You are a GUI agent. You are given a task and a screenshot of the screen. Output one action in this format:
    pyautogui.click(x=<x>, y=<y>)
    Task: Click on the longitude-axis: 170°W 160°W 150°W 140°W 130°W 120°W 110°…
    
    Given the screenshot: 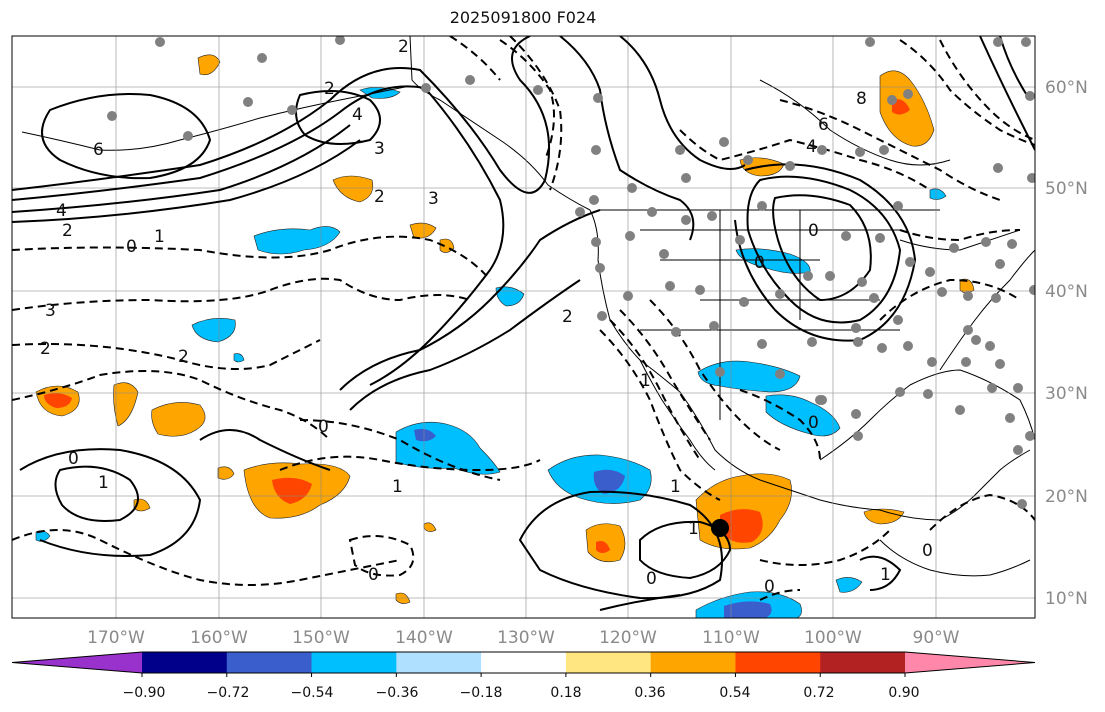 What is the action you would take?
    pyautogui.click(x=523, y=638)
    